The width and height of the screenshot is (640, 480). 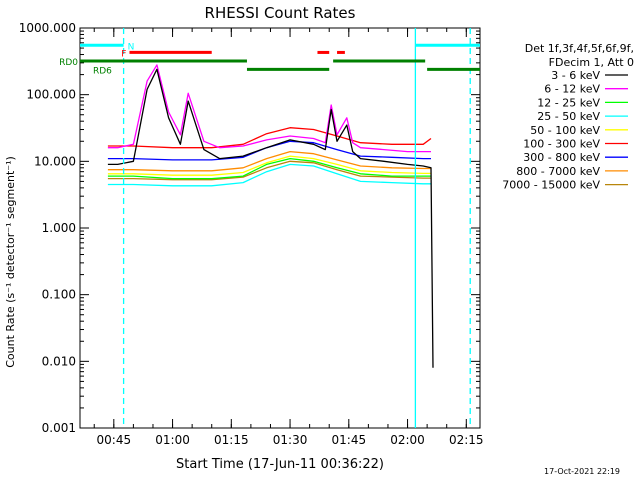 I want to click on legend-entry-label: 300 - 800 keV, so click(x=561, y=157).